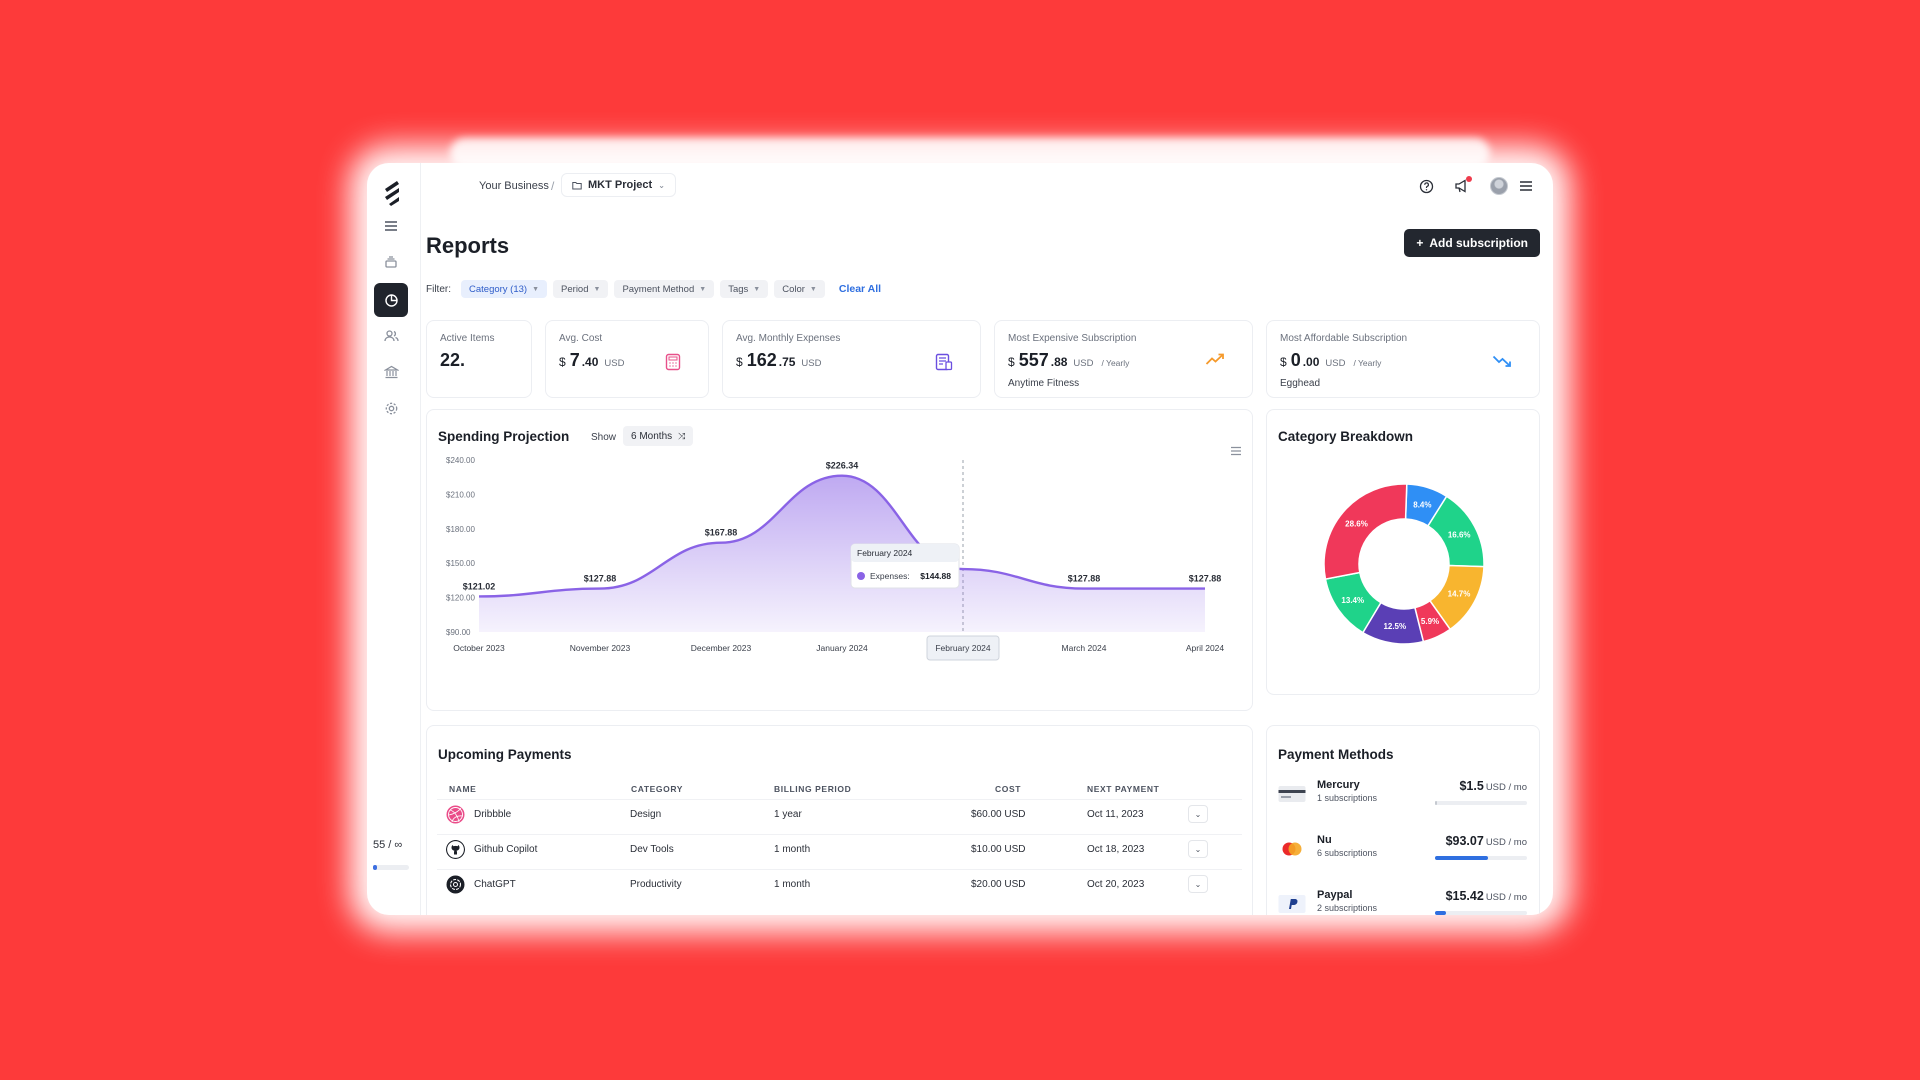 The image size is (1920, 1080). I want to click on payment-method-item: Paypal 2 subscriptions $15.42 USD / mo, so click(1403, 900).